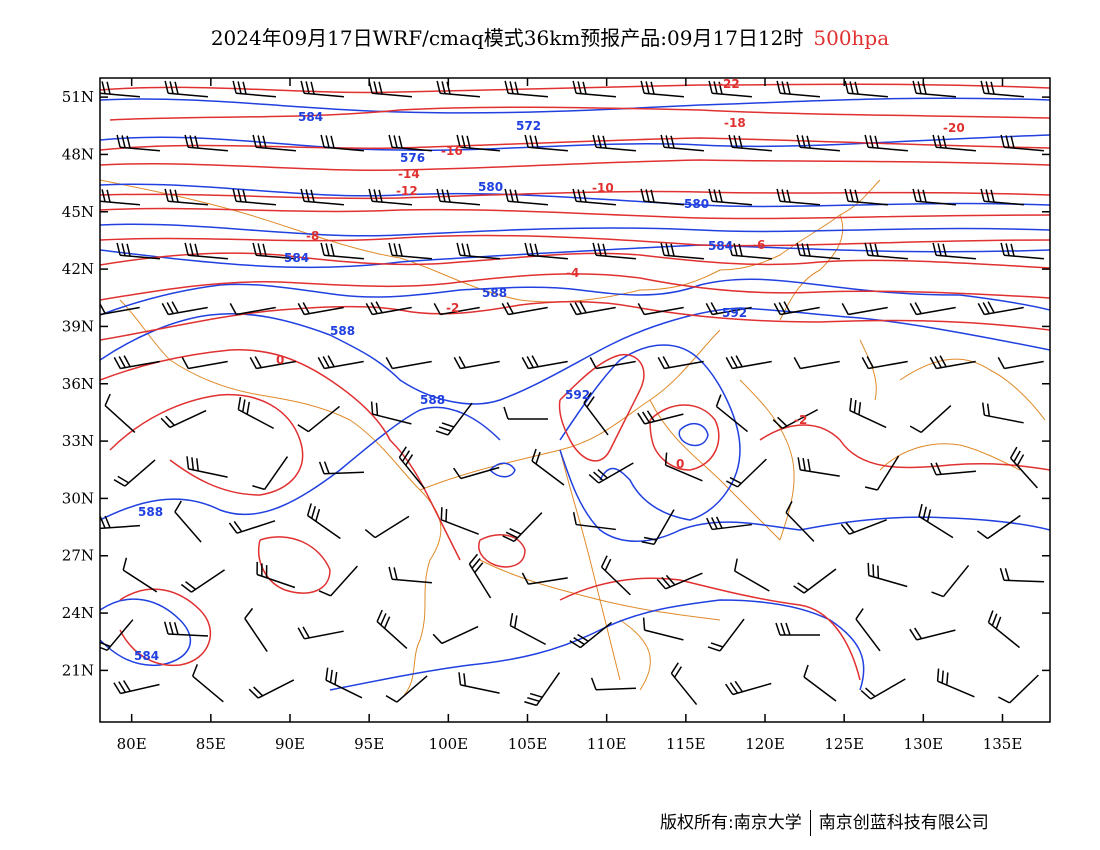 This screenshot has height=850, width=1100. I want to click on lat-tick-label: 24N, so click(78, 613).